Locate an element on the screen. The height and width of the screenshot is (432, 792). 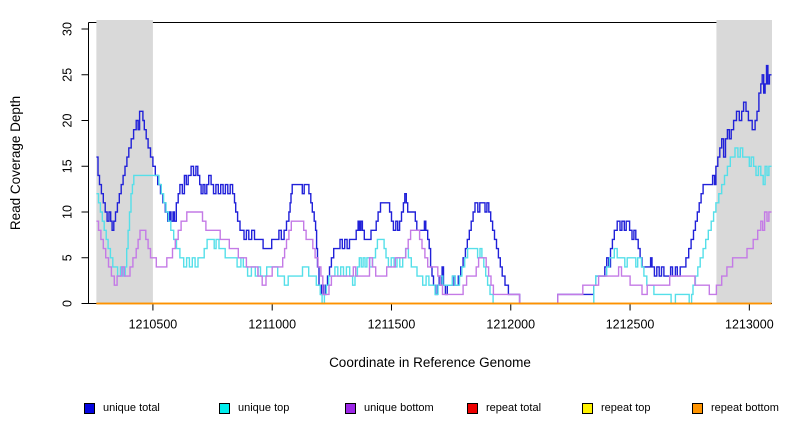
y-tick-label: 30 is located at coordinates (68, 29).